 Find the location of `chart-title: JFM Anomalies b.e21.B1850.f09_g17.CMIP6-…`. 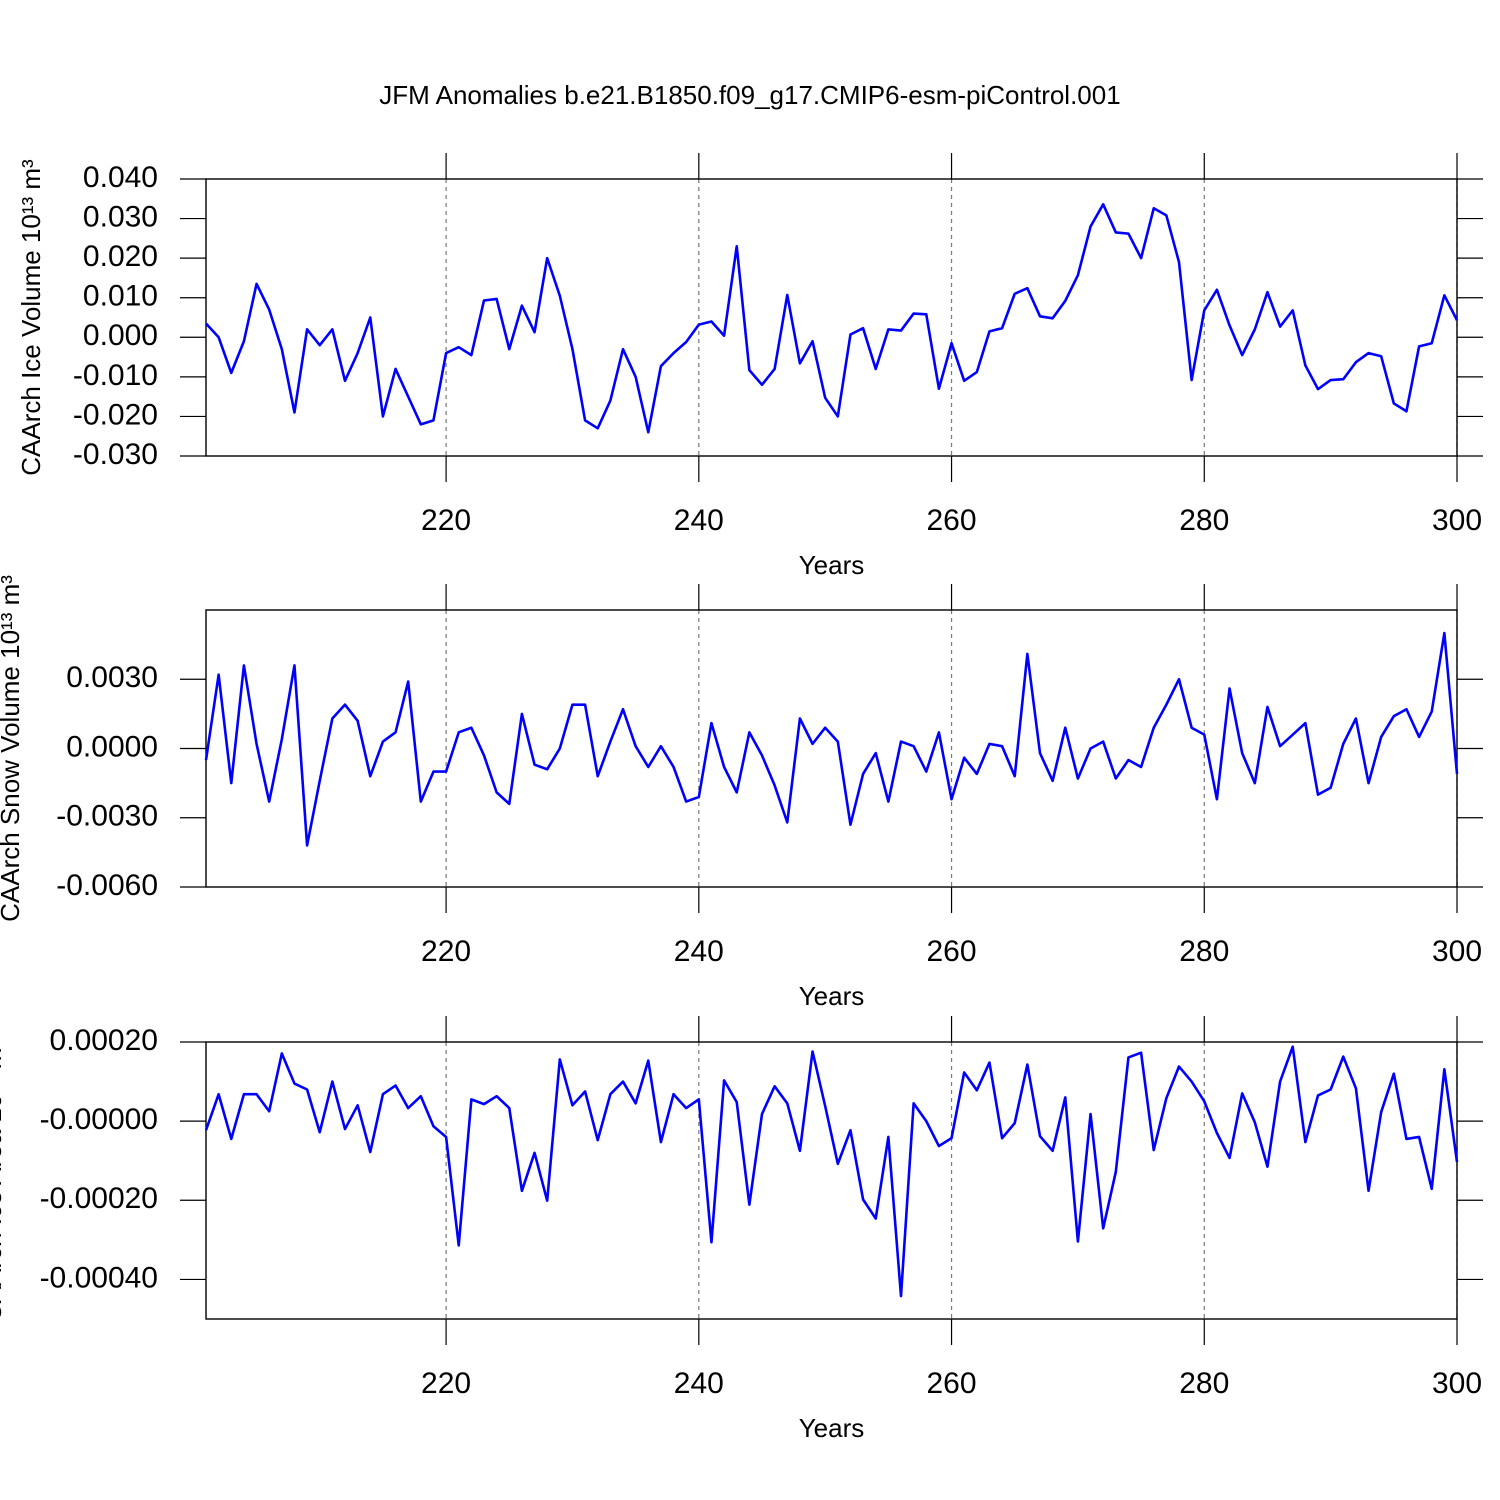

chart-title: JFM Anomalies b.e21.B1850.f09_g17.CMIP6-… is located at coordinates (749, 95).